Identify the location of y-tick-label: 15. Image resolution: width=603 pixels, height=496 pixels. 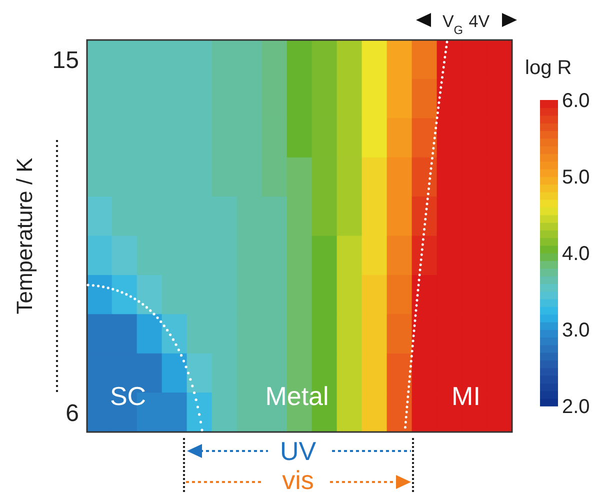
(65, 60).